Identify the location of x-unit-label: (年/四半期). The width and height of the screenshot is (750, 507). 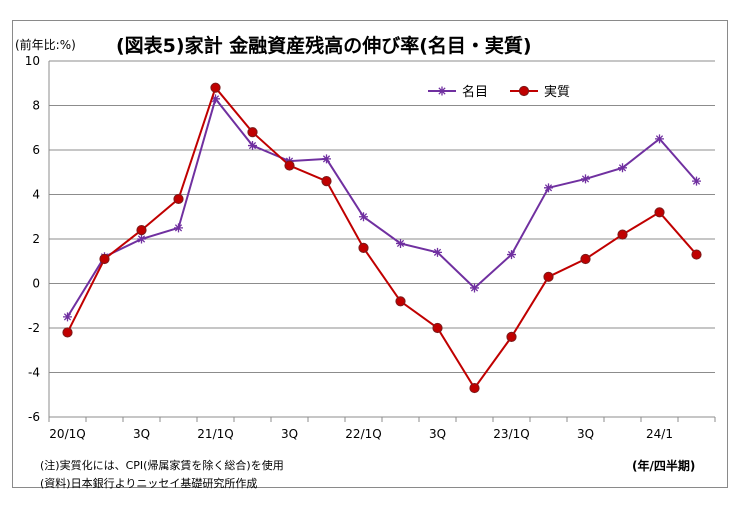
(664, 466).